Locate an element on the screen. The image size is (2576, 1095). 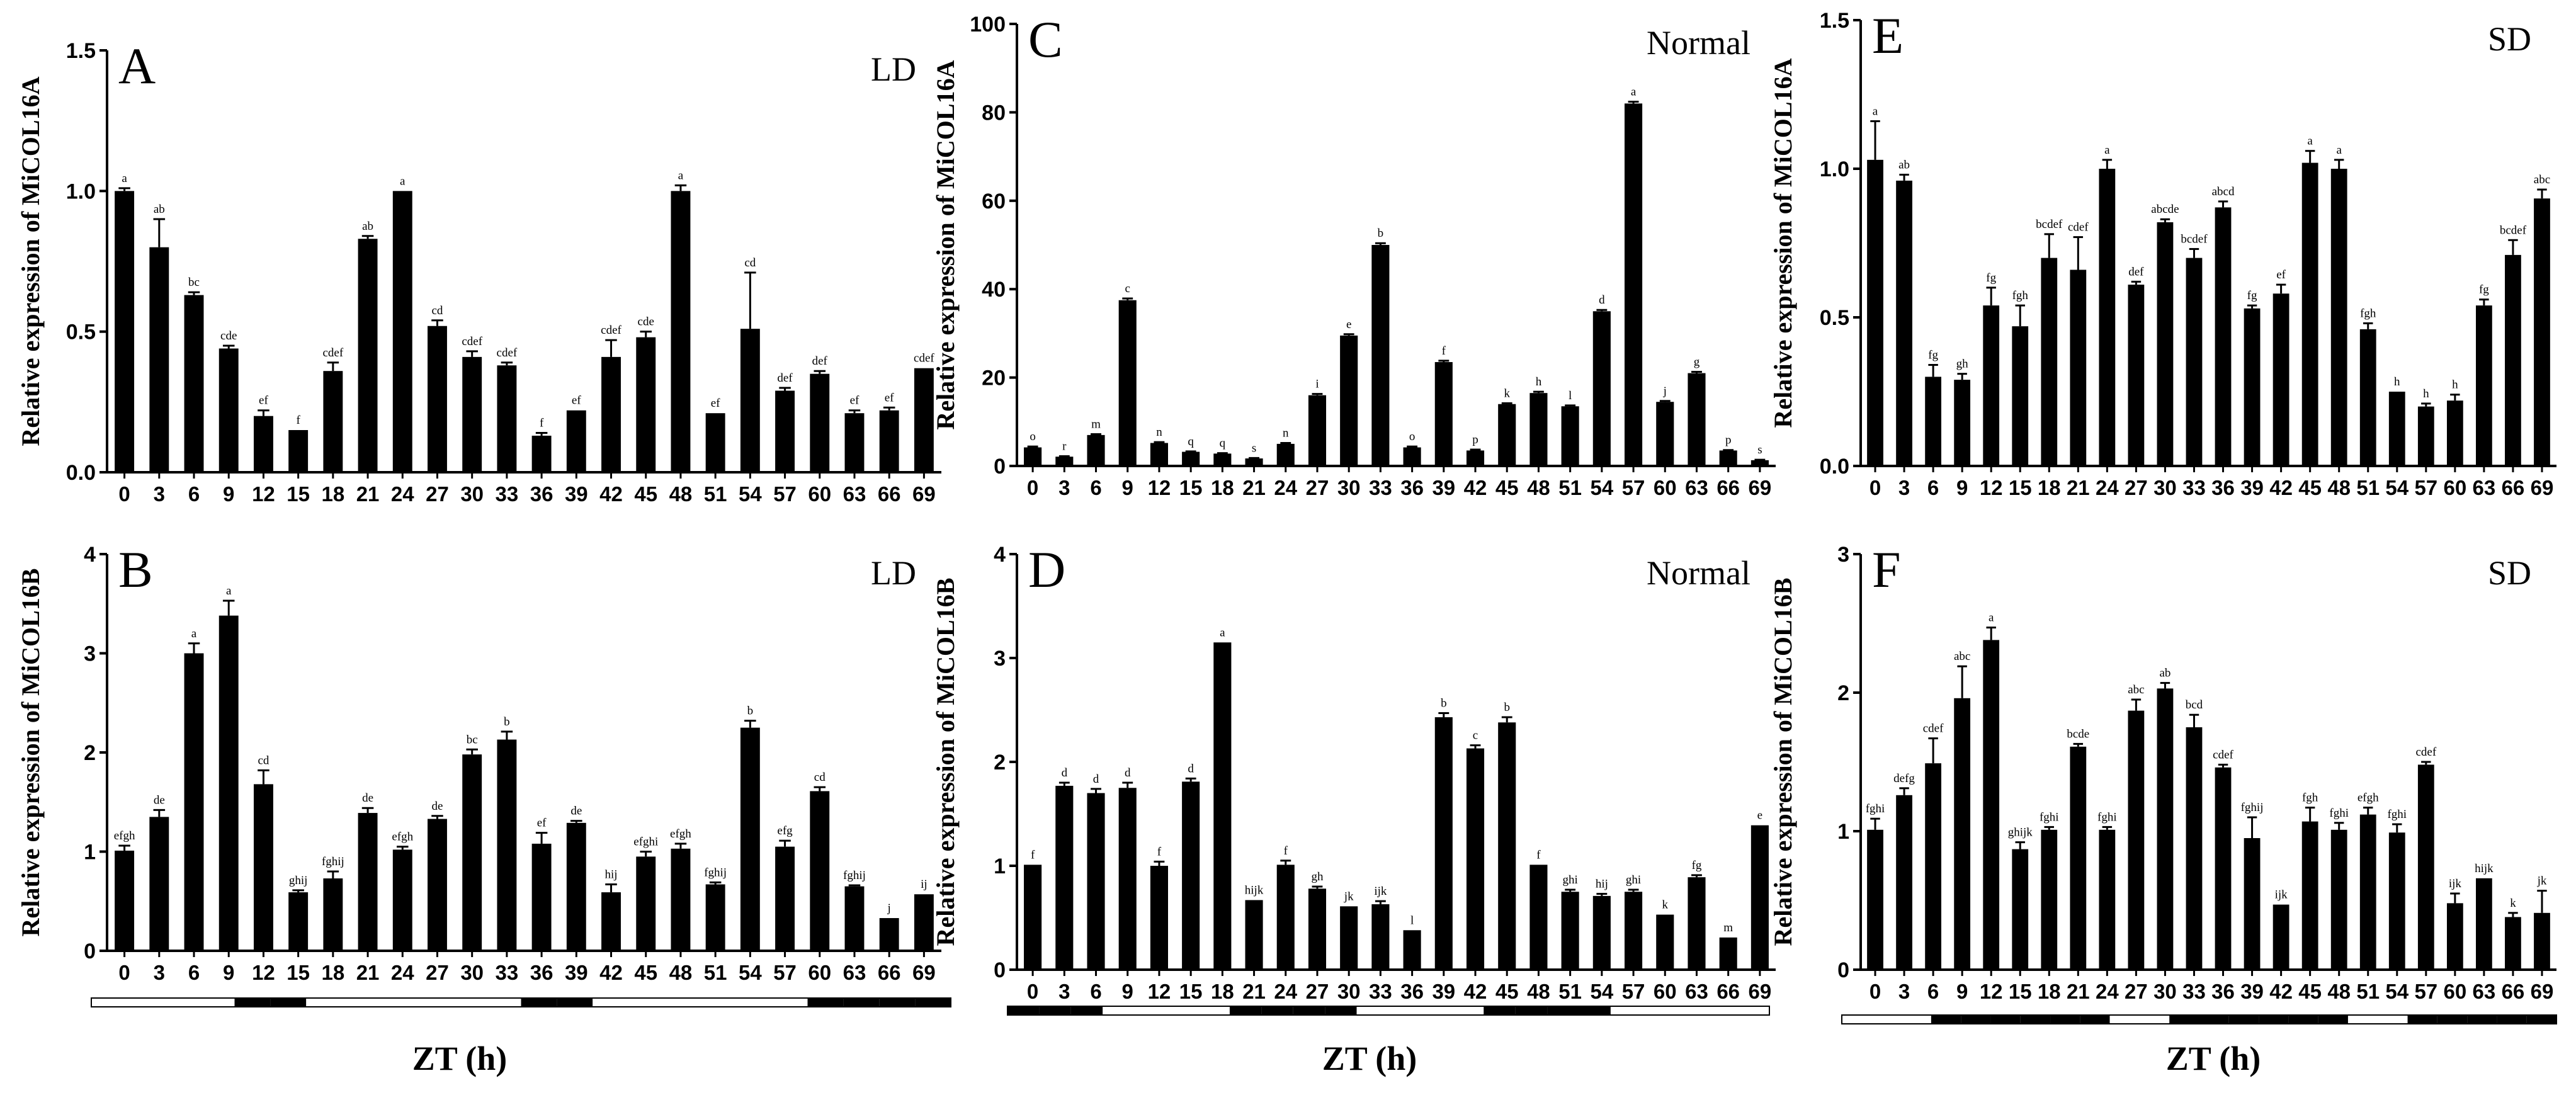
panel-f-x-tick-label: 39 is located at coordinates (2252, 992).